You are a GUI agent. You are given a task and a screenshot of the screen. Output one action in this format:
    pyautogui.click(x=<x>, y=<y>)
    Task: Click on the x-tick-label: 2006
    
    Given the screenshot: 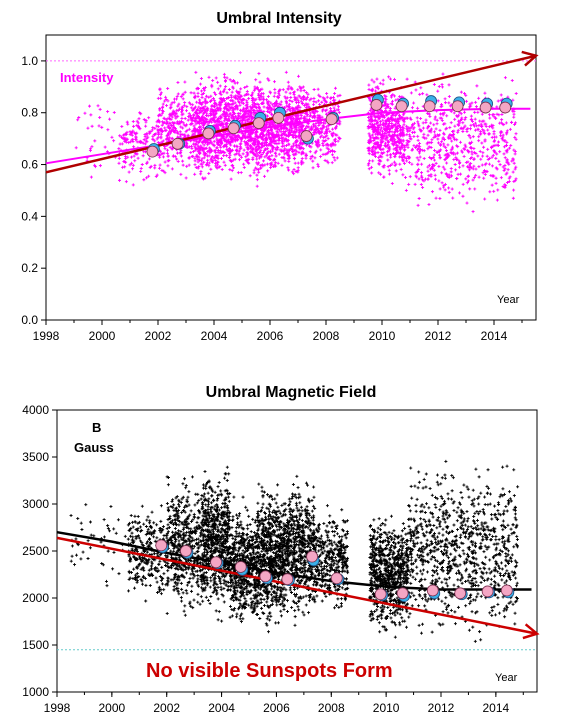 What is the action you would take?
    pyautogui.click(x=276, y=708)
    